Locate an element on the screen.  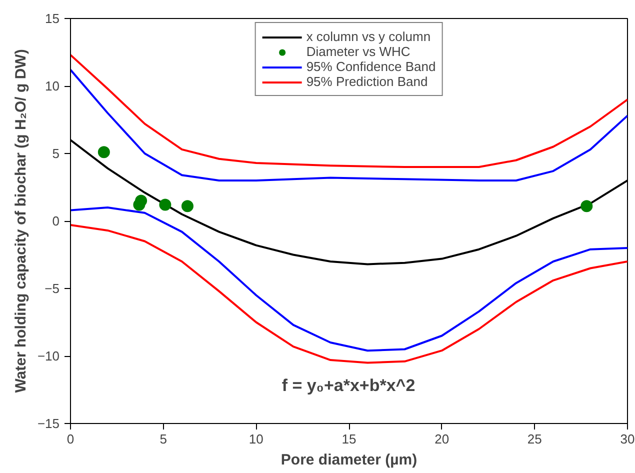
y-tick-label: 15 is located at coordinates (52, 18).